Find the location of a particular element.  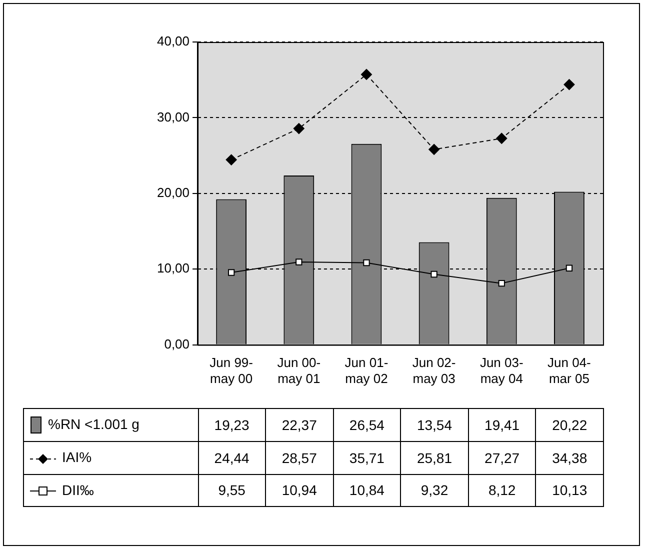

x-tick-label: Jun 04- mar 05 is located at coordinates (569, 370).